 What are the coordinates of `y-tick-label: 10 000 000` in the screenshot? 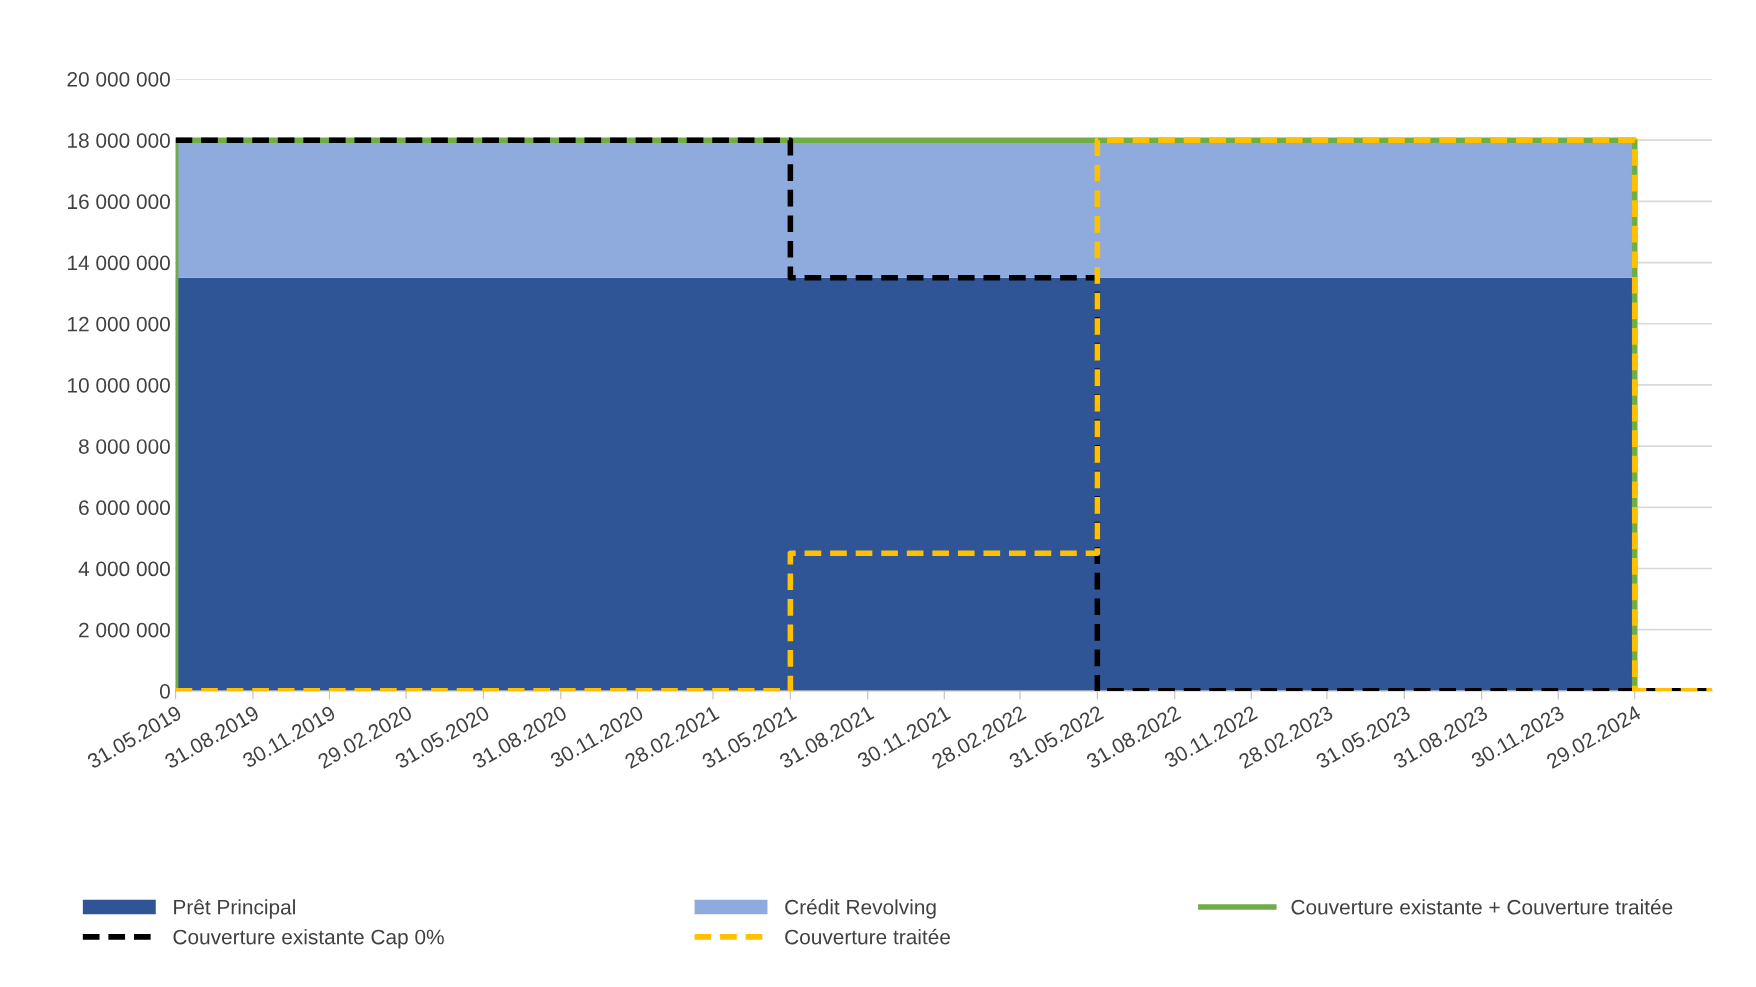 It's located at (119, 385).